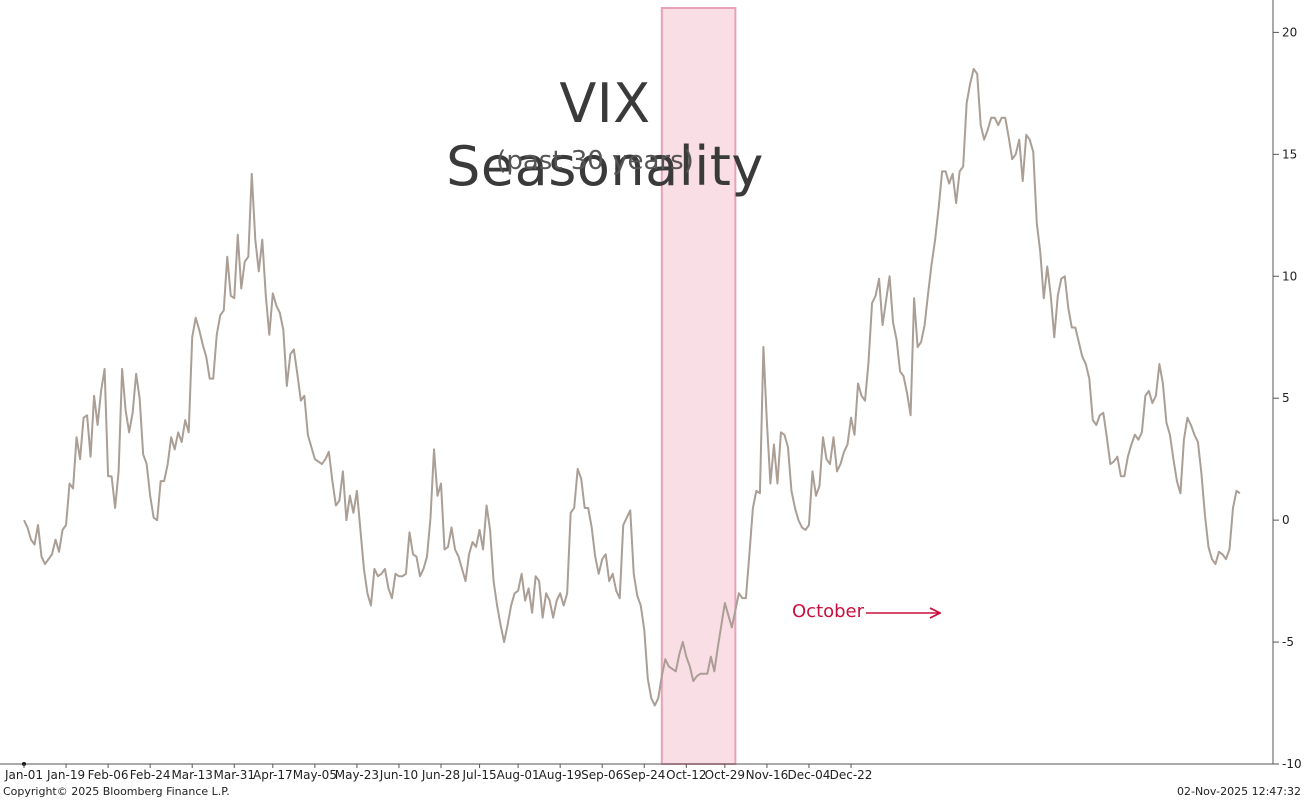 The height and width of the screenshot is (801, 1307). What do you see at coordinates (644, 775) in the screenshot?
I see `x-tick-label: Sep-24` at bounding box center [644, 775].